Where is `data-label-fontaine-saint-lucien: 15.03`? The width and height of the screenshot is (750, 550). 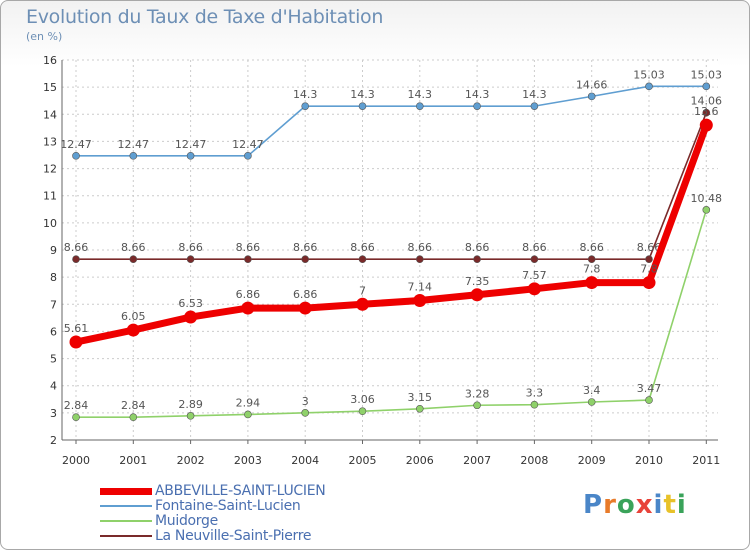 data-label-fontaine-saint-lucien: 15.03 is located at coordinates (707, 74).